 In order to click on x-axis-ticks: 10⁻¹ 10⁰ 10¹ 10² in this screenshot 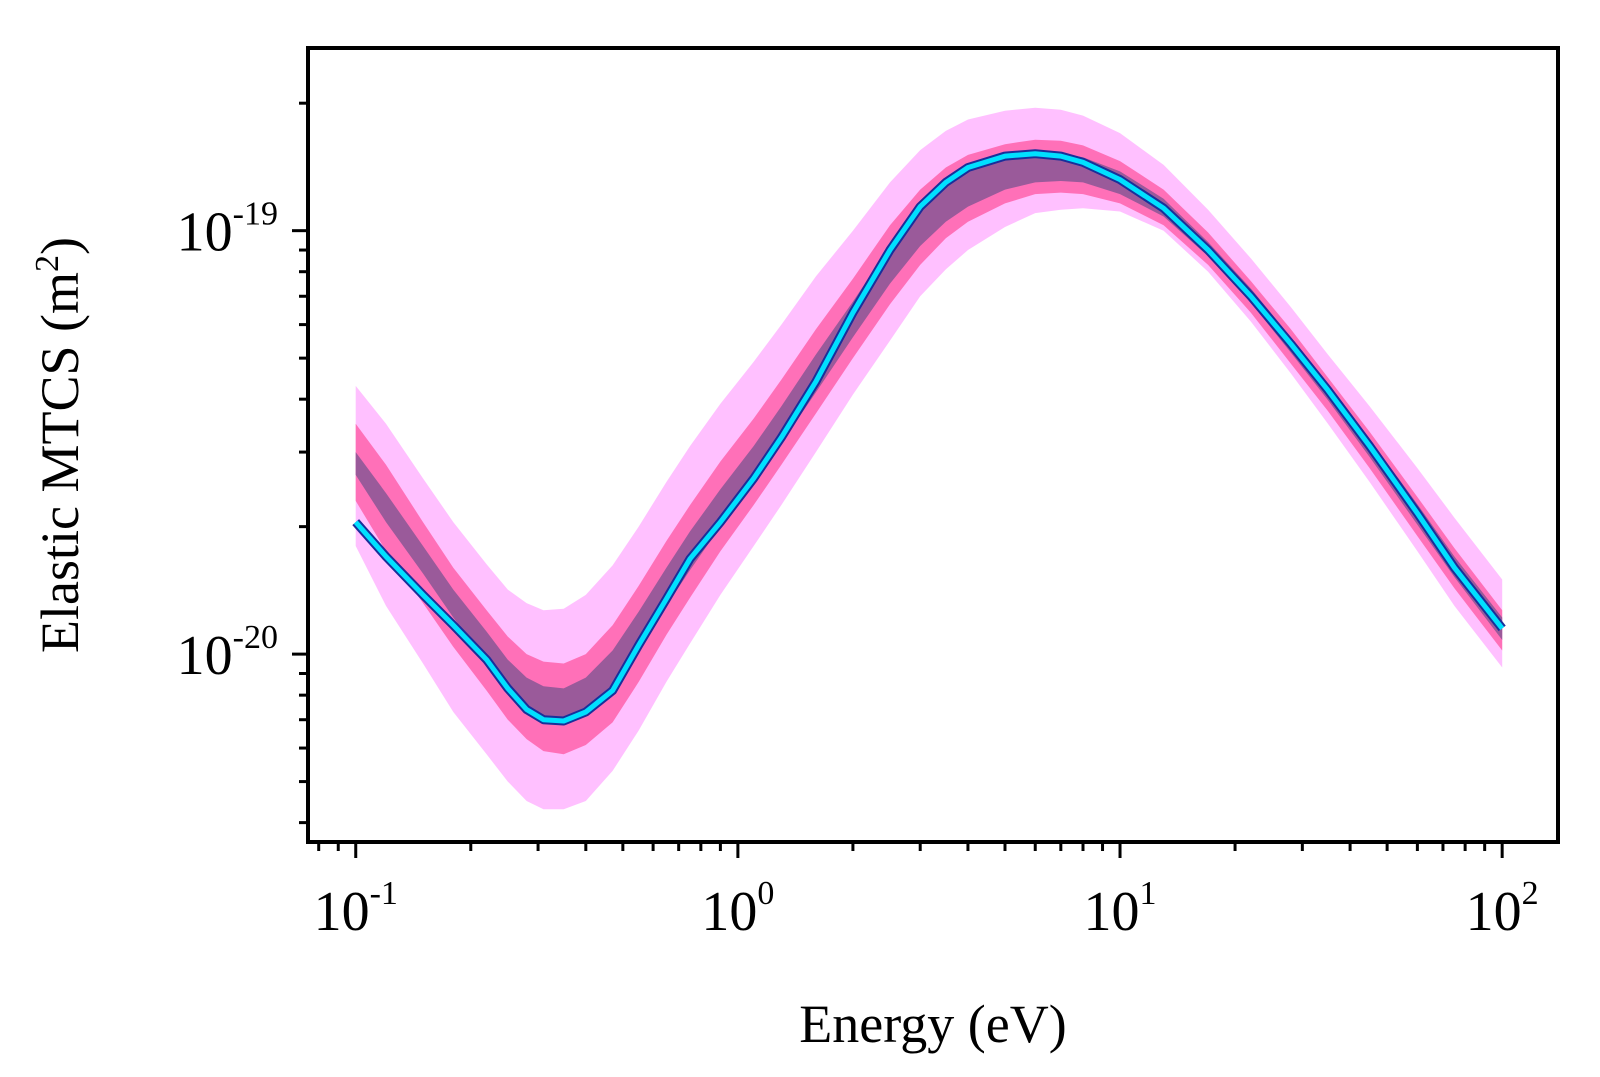, I will do `click(926, 892)`.